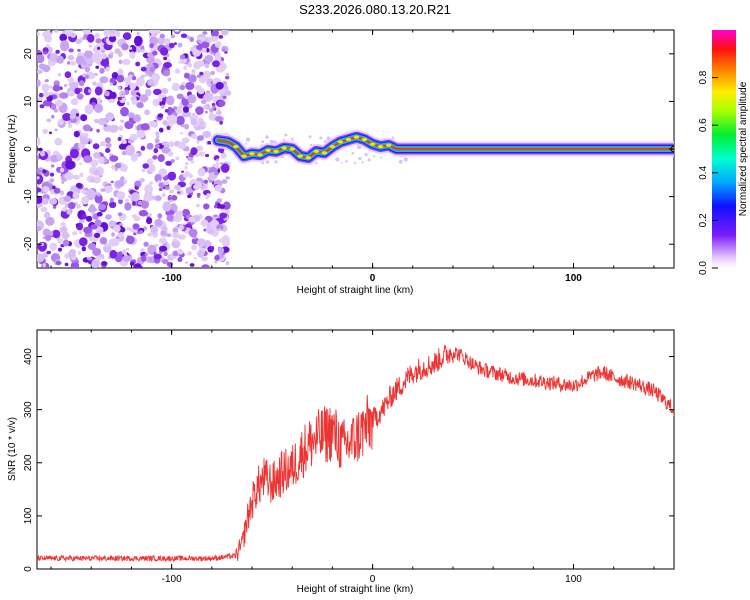 The image size is (750, 600). I want to click on snr-ylabel: SNR (10 * v/v), so click(12, 449).